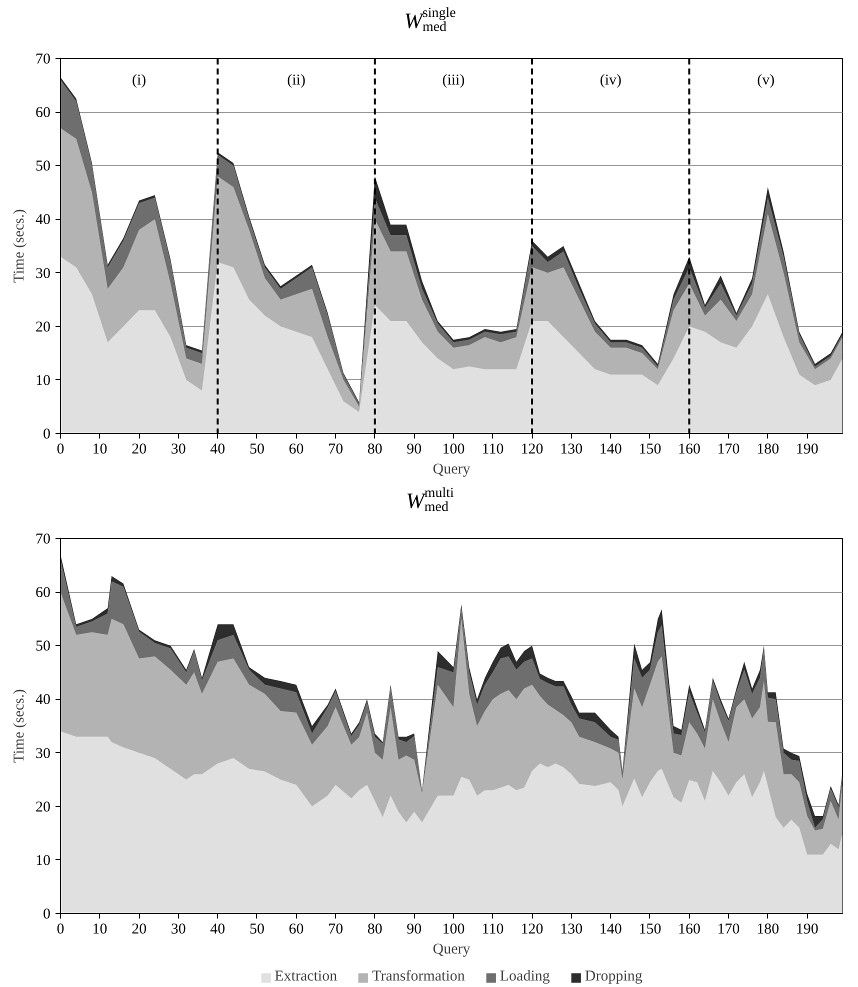  I want to click on legend-label: Dropping, so click(613, 977).